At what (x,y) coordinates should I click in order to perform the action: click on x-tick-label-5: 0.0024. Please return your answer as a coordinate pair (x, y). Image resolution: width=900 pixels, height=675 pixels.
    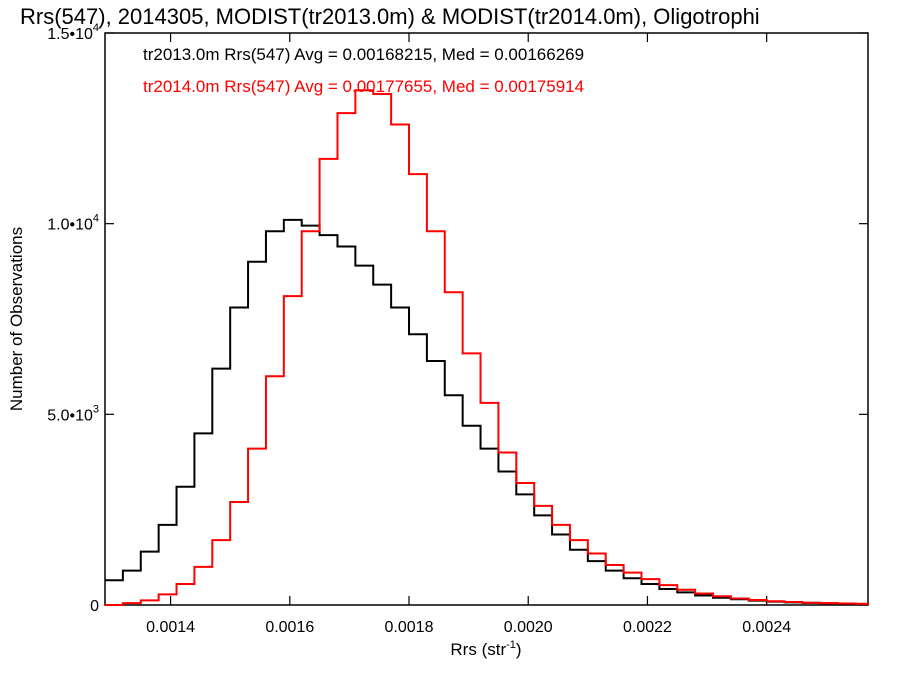
    Looking at the image, I should click on (766, 627).